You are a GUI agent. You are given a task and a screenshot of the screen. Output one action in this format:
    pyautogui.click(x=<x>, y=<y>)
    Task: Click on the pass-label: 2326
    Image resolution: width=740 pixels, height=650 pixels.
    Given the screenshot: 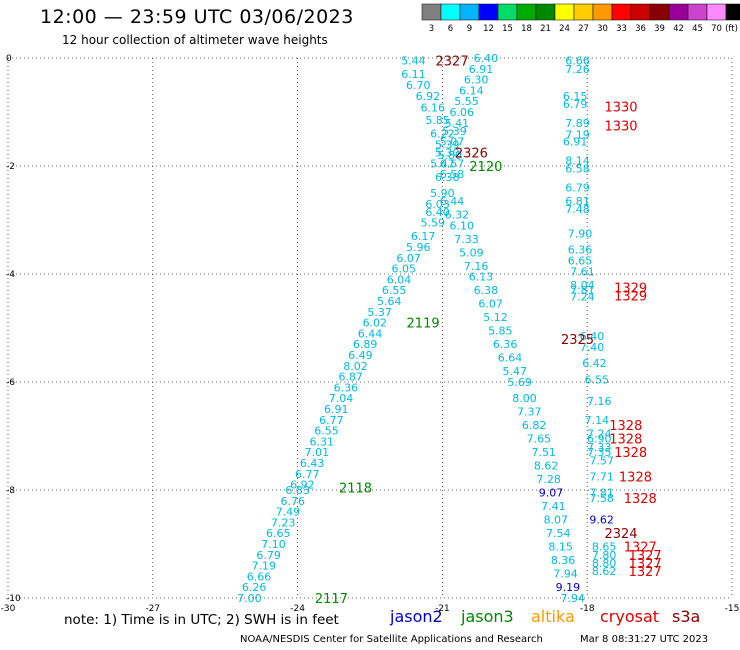 What is the action you would take?
    pyautogui.click(x=471, y=154)
    